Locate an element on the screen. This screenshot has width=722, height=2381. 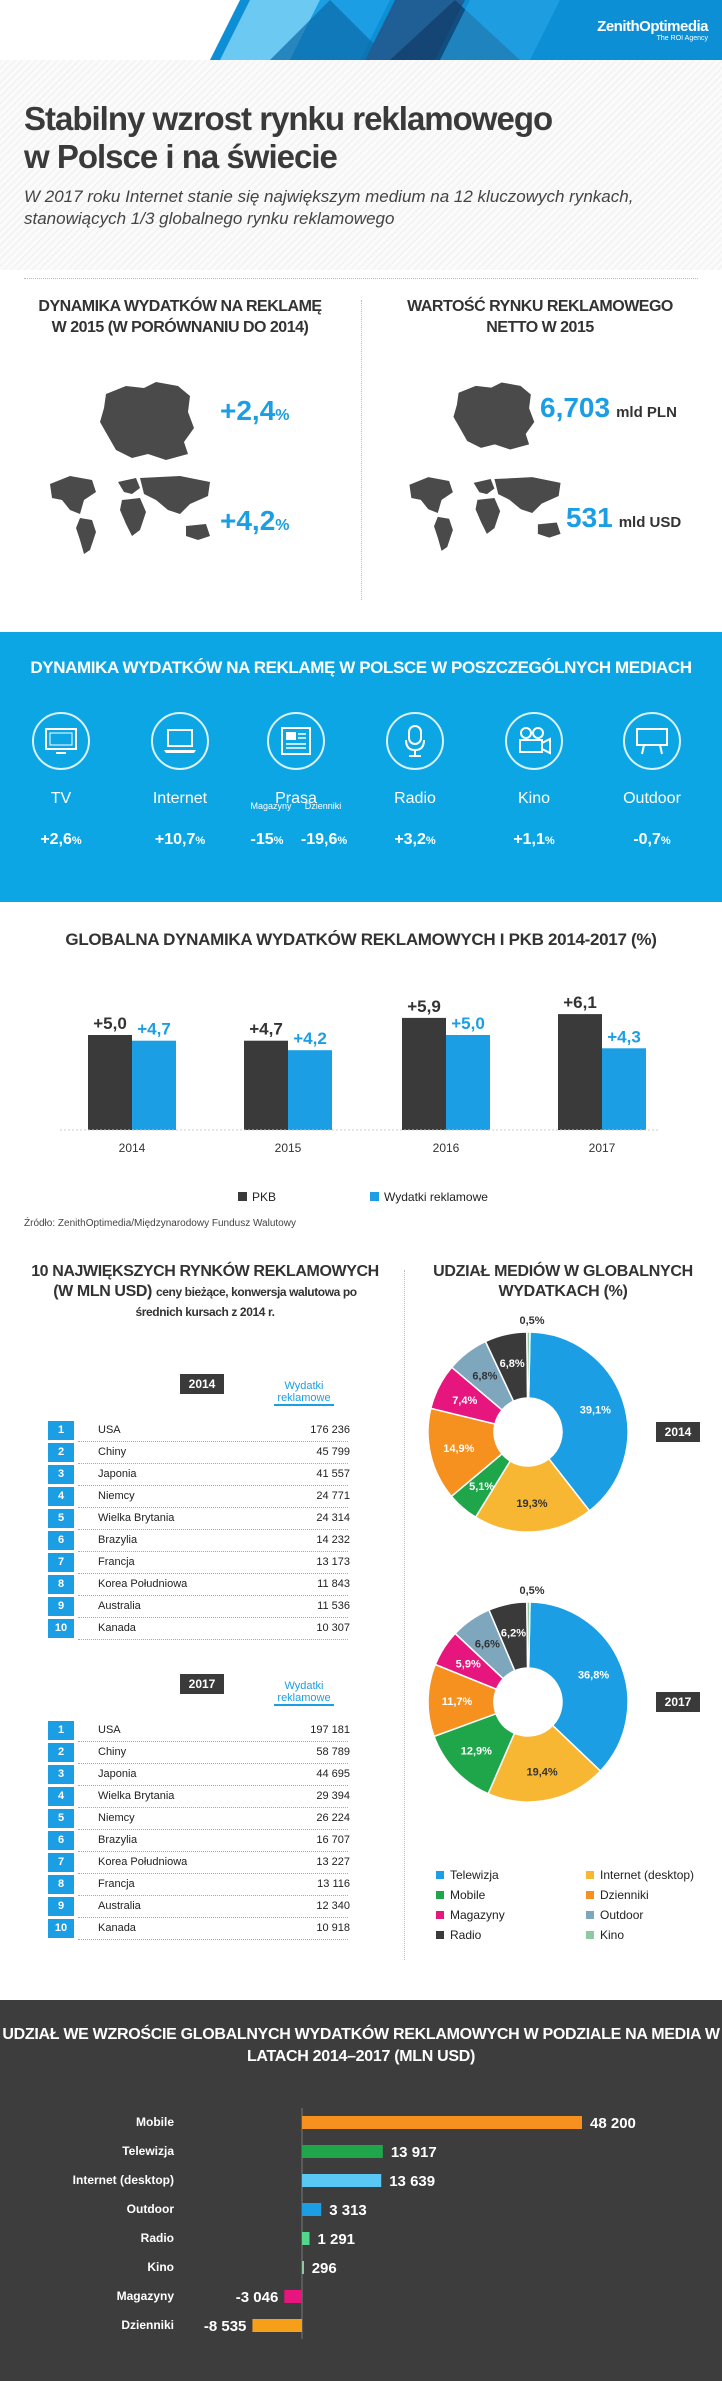
growth-bar-mobile is located at coordinates (442, 2122).